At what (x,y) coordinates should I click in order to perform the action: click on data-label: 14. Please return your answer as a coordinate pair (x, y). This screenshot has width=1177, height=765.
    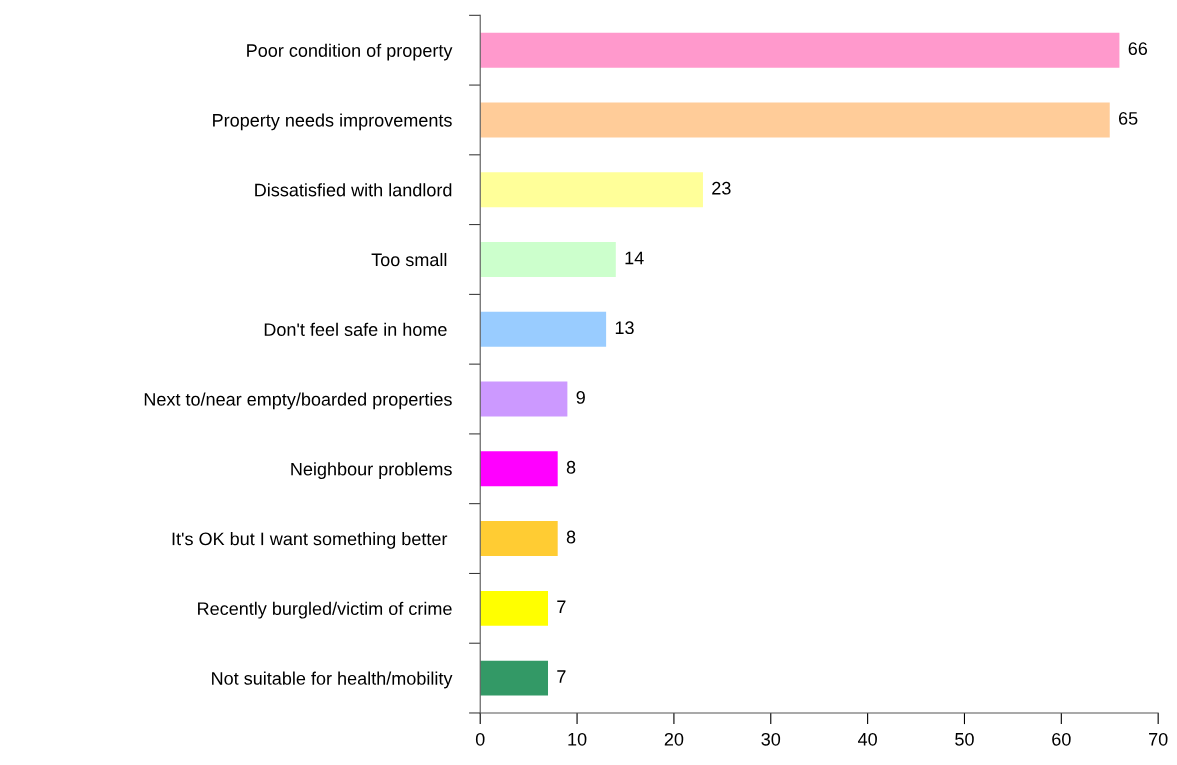
    Looking at the image, I should click on (634, 258).